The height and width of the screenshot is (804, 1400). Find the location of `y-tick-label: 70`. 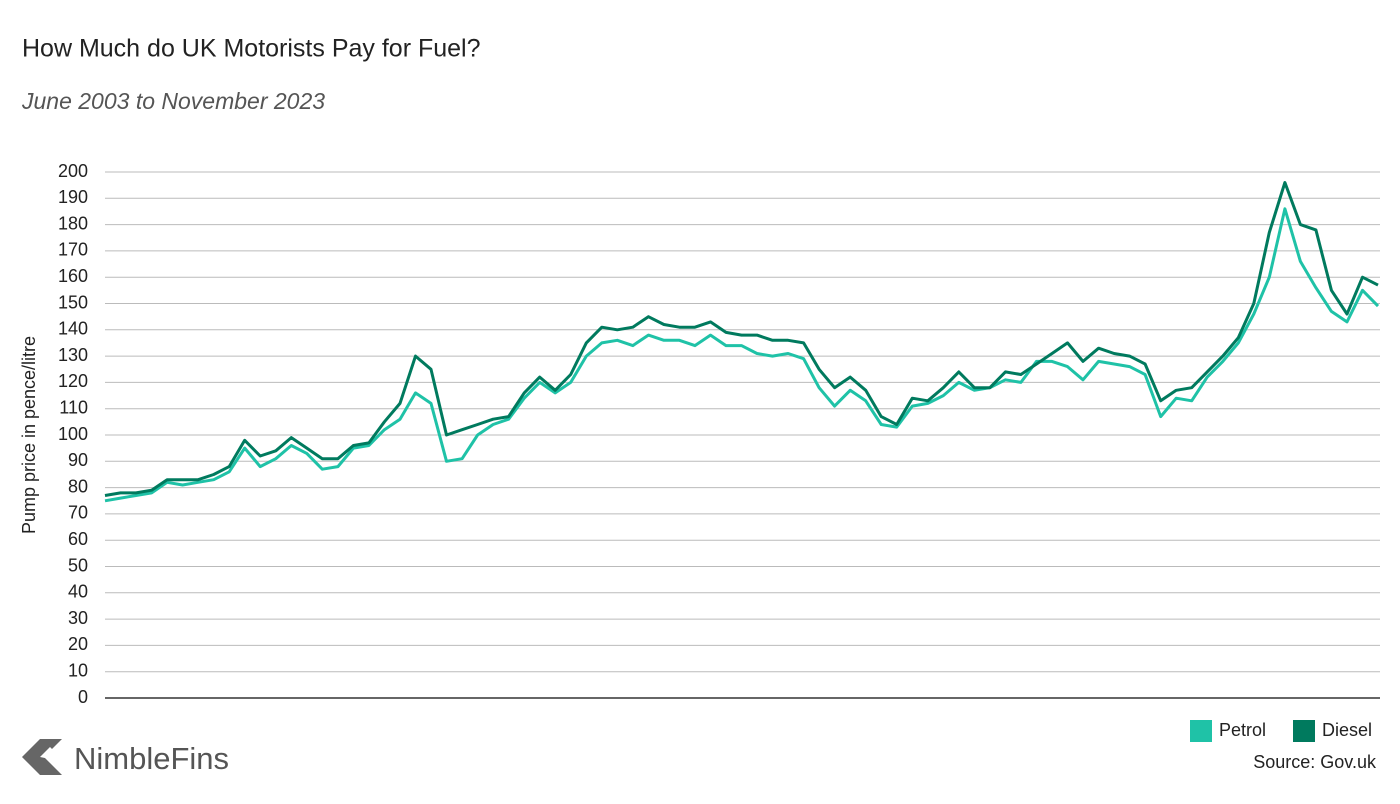

y-tick-label: 70 is located at coordinates (78, 513).